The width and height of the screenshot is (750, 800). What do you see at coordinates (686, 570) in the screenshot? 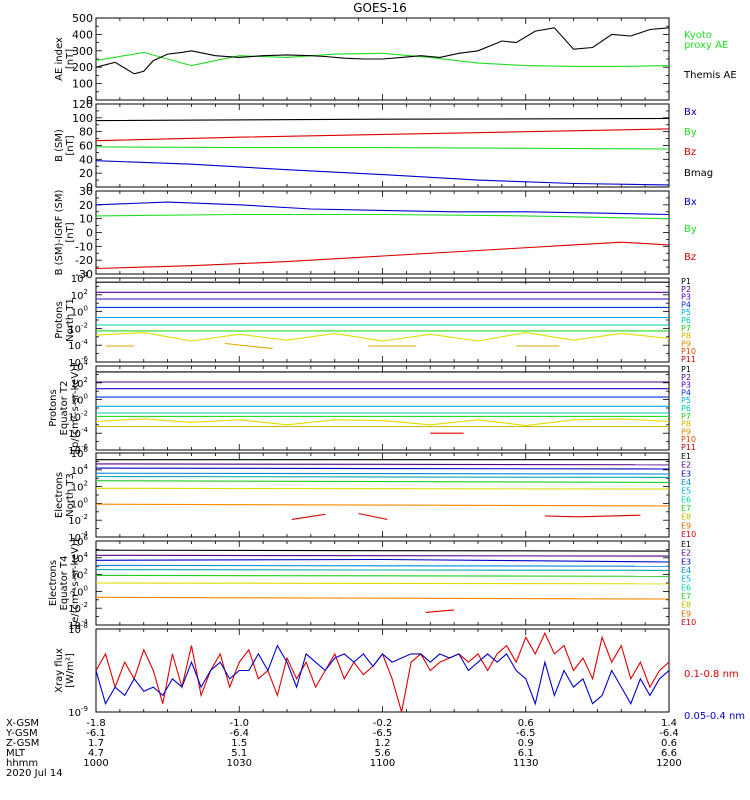
I see `legend-entry: E4` at bounding box center [686, 570].